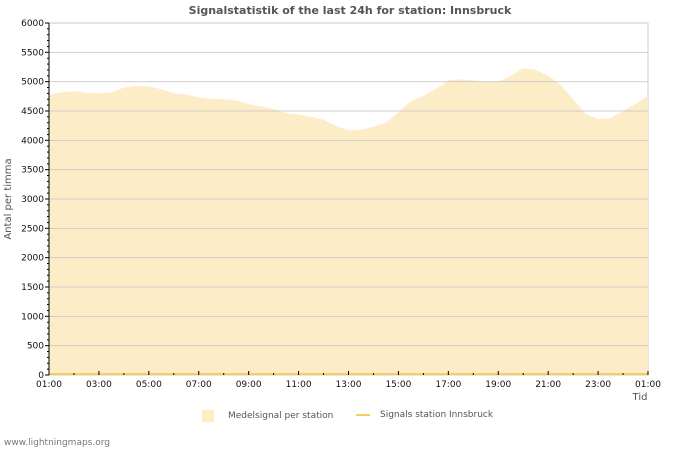 Image resolution: width=700 pixels, height=450 pixels. What do you see at coordinates (32, 317) in the screenshot?
I see `y-tick-label: 1000` at bounding box center [32, 317].